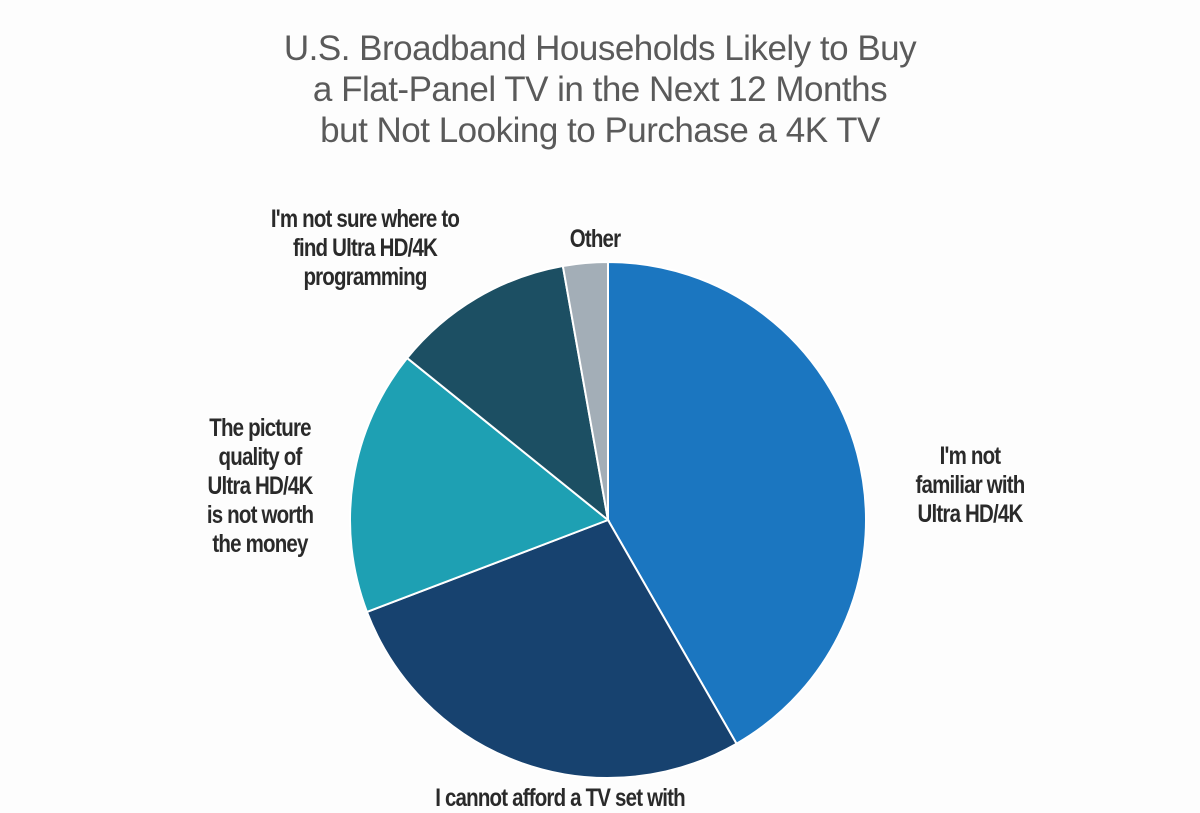 The image size is (1200, 813). I want to click on title-line: a Flat-Panel TV in the Next 12 Months, so click(600, 89).